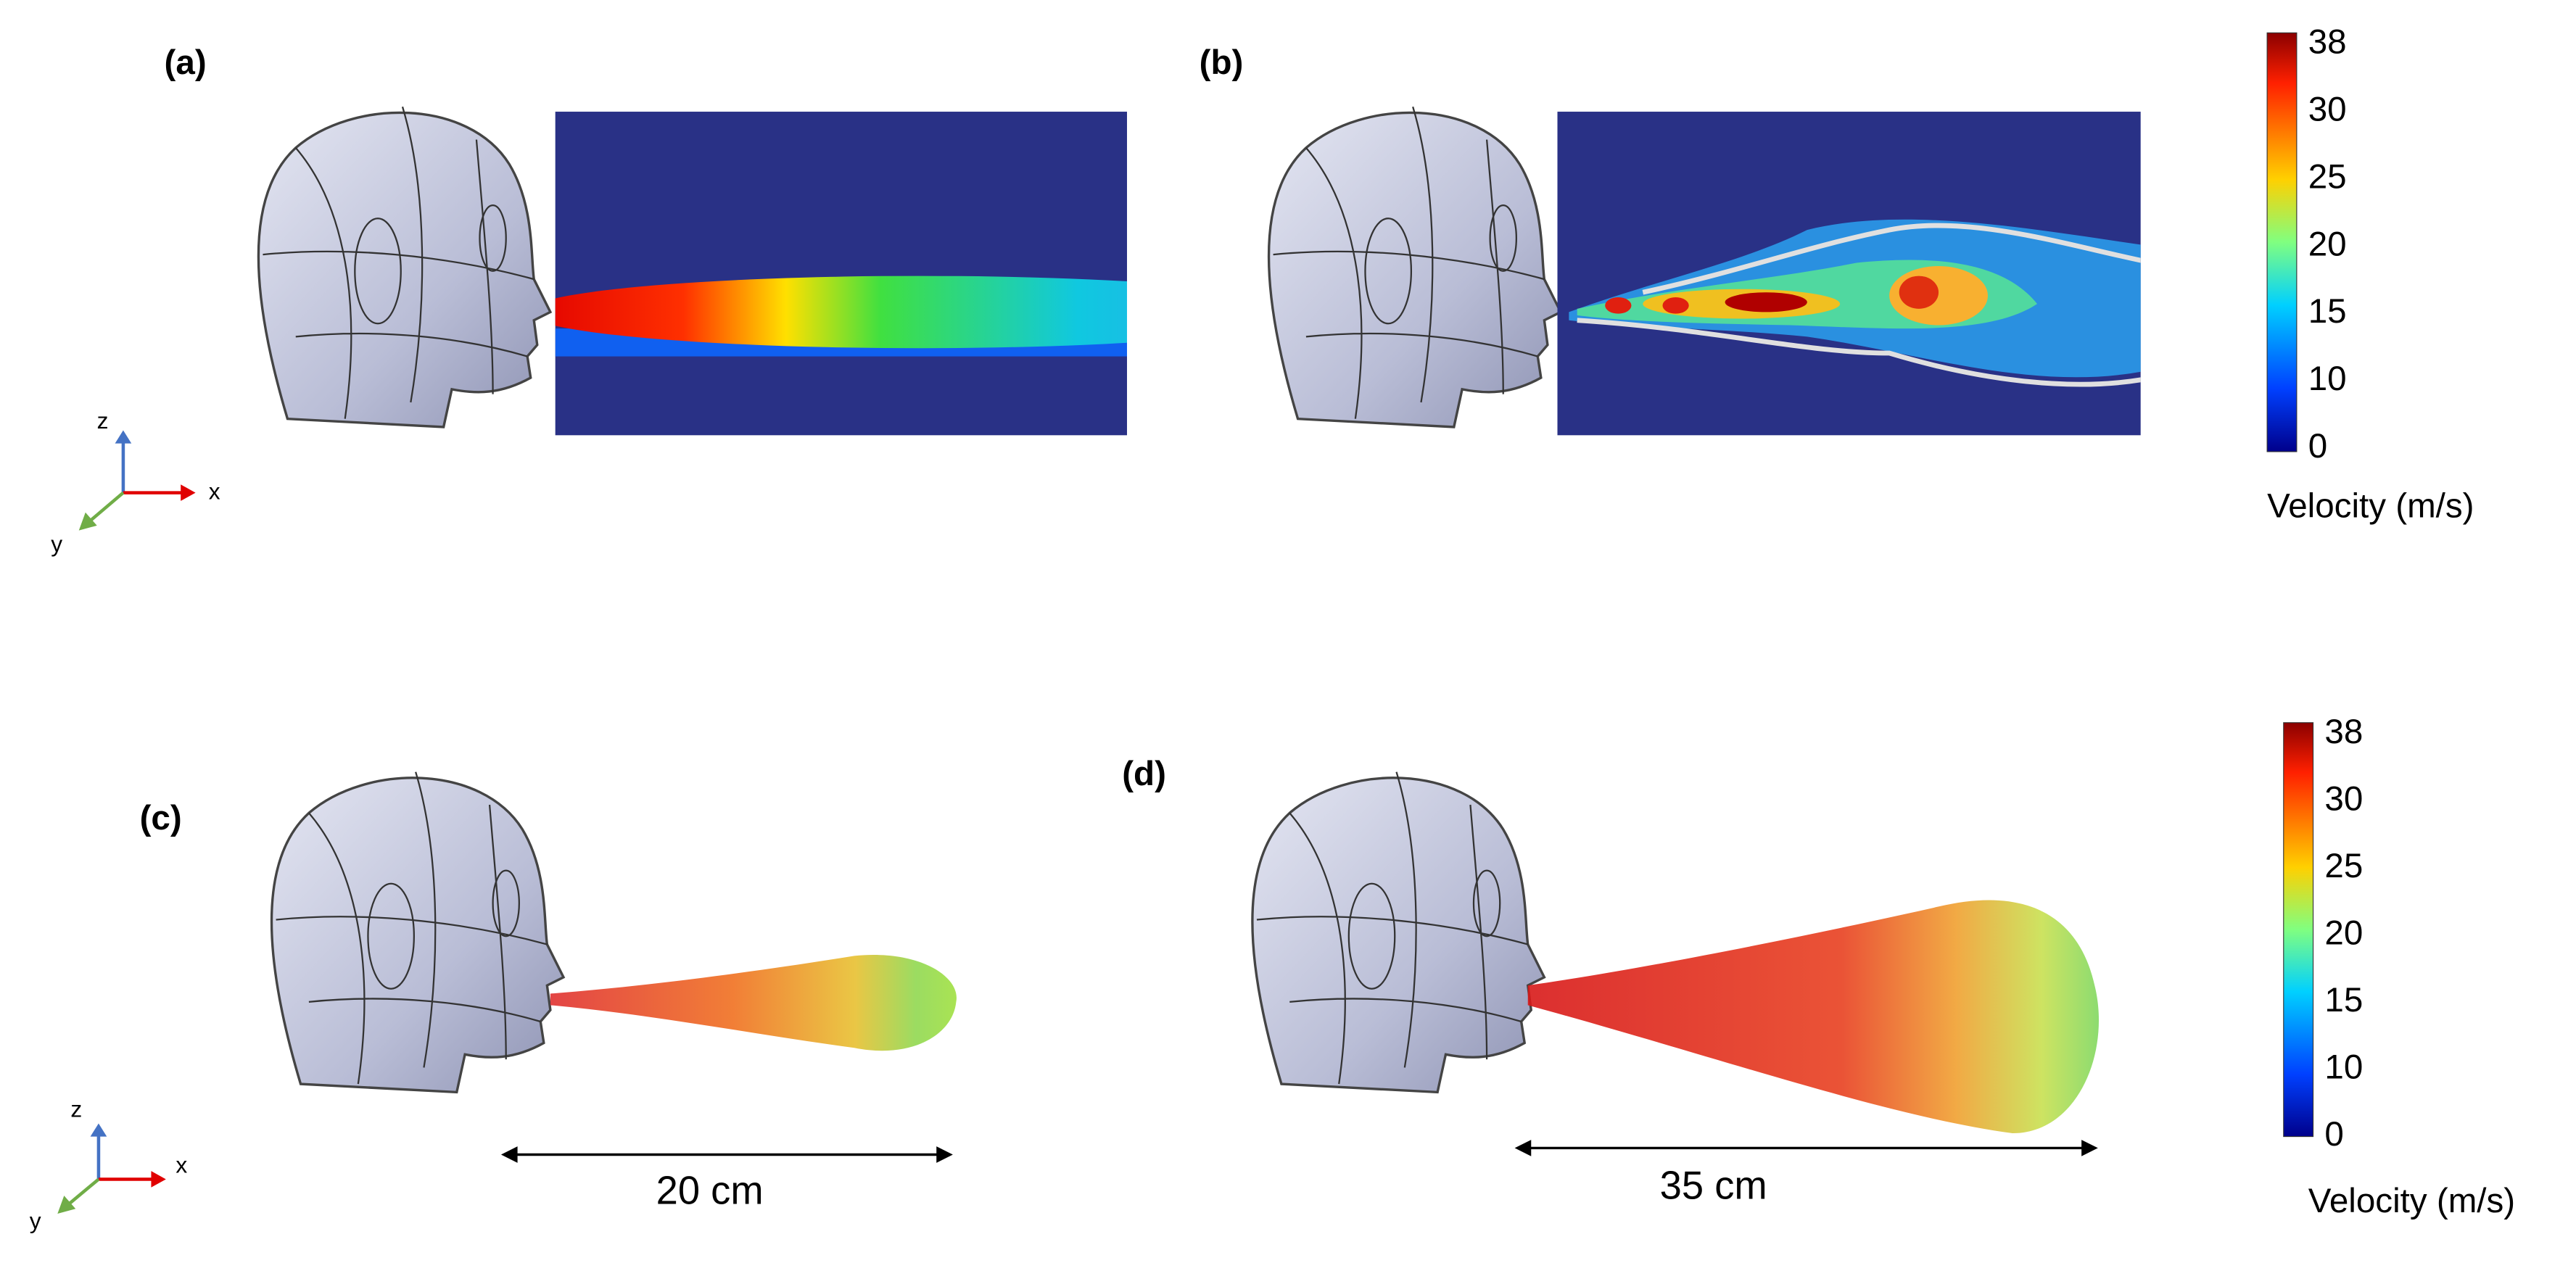 The width and height of the screenshot is (2576, 1263). What do you see at coordinates (841, 274) in the screenshot?
I see `velocity-field` at bounding box center [841, 274].